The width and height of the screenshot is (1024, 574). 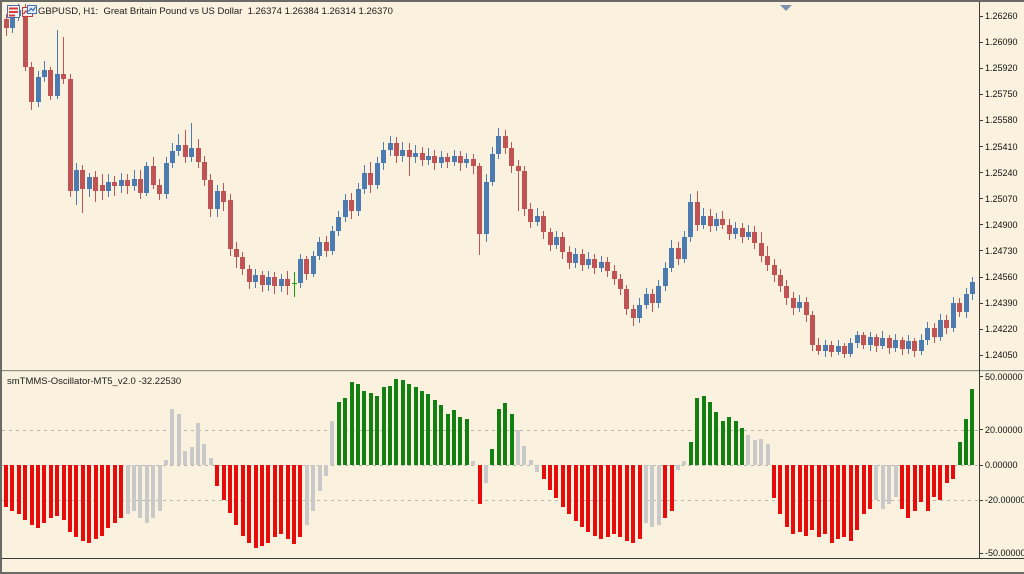 I want to click on pane-separator, so click(x=513, y=371).